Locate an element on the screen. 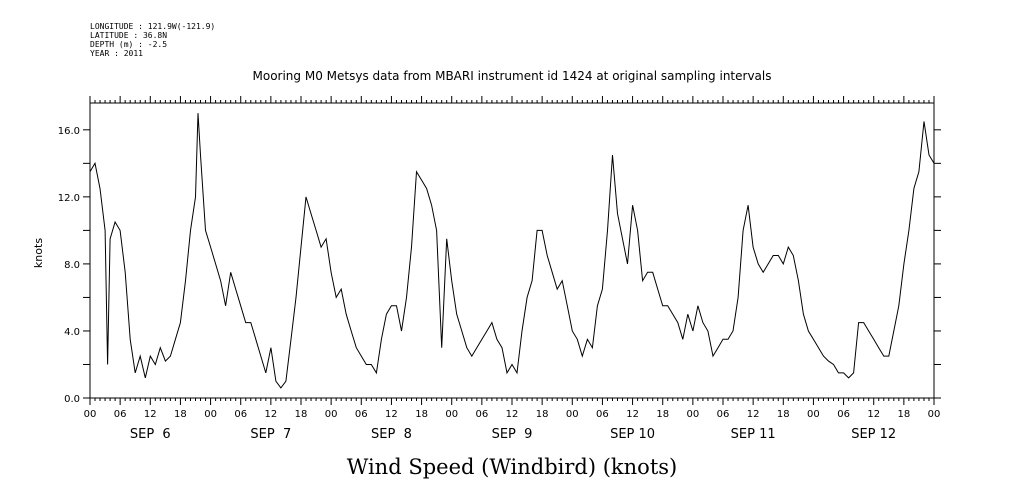  latitude-text: LATITUDE : 36.8N is located at coordinates (129, 35).